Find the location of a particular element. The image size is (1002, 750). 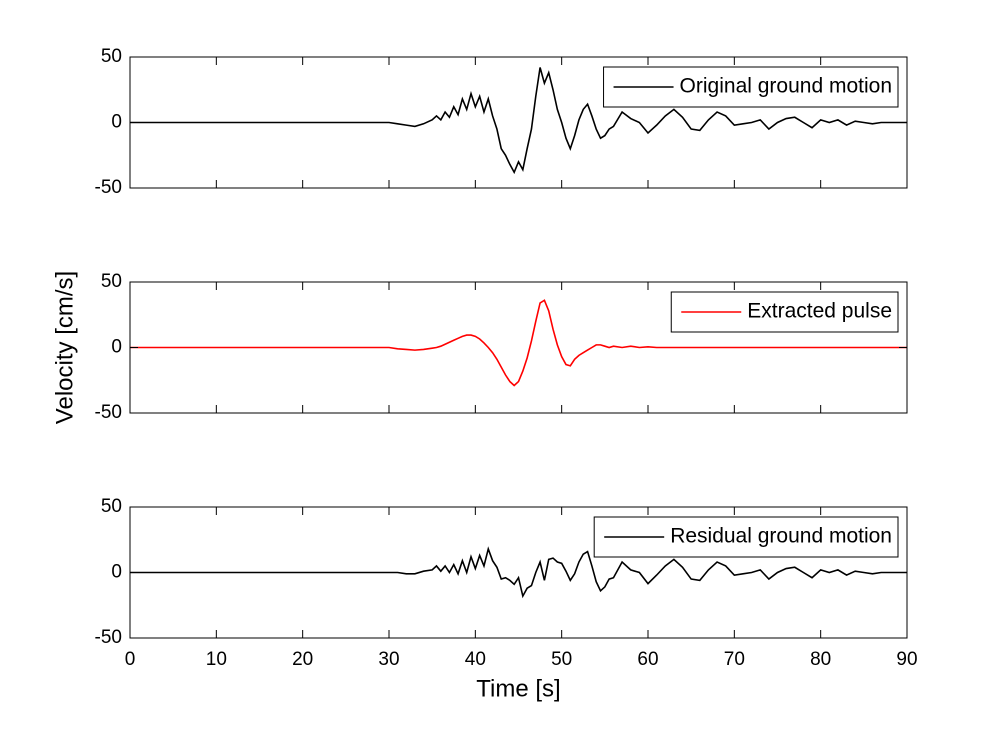

x-tick-label: 0 is located at coordinates (130, 659).